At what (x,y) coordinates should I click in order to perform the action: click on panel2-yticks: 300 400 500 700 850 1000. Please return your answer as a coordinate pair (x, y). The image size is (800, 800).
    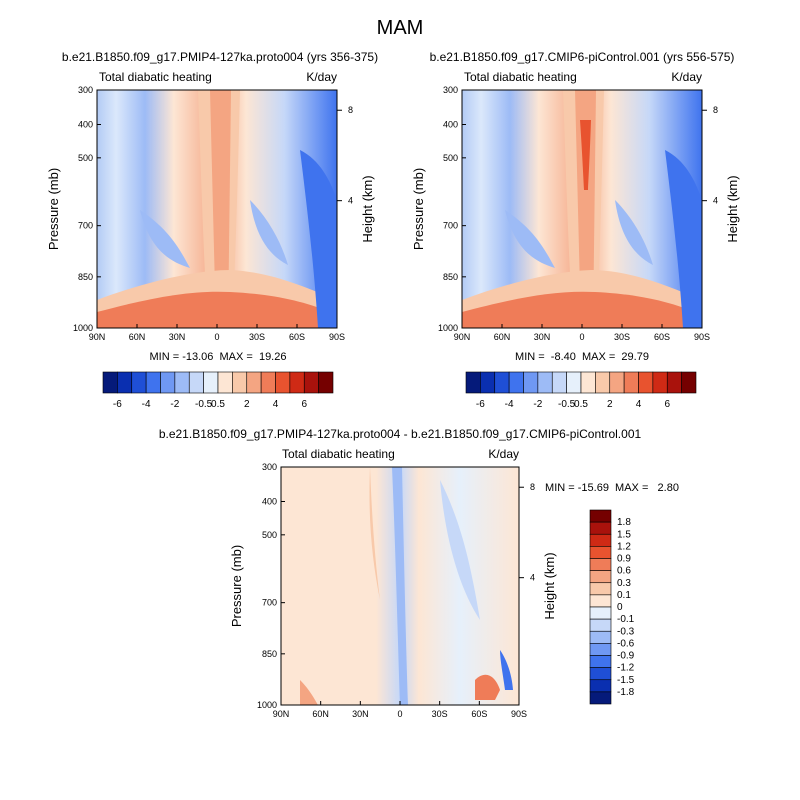
    Looking at the image, I should click on (452, 209).